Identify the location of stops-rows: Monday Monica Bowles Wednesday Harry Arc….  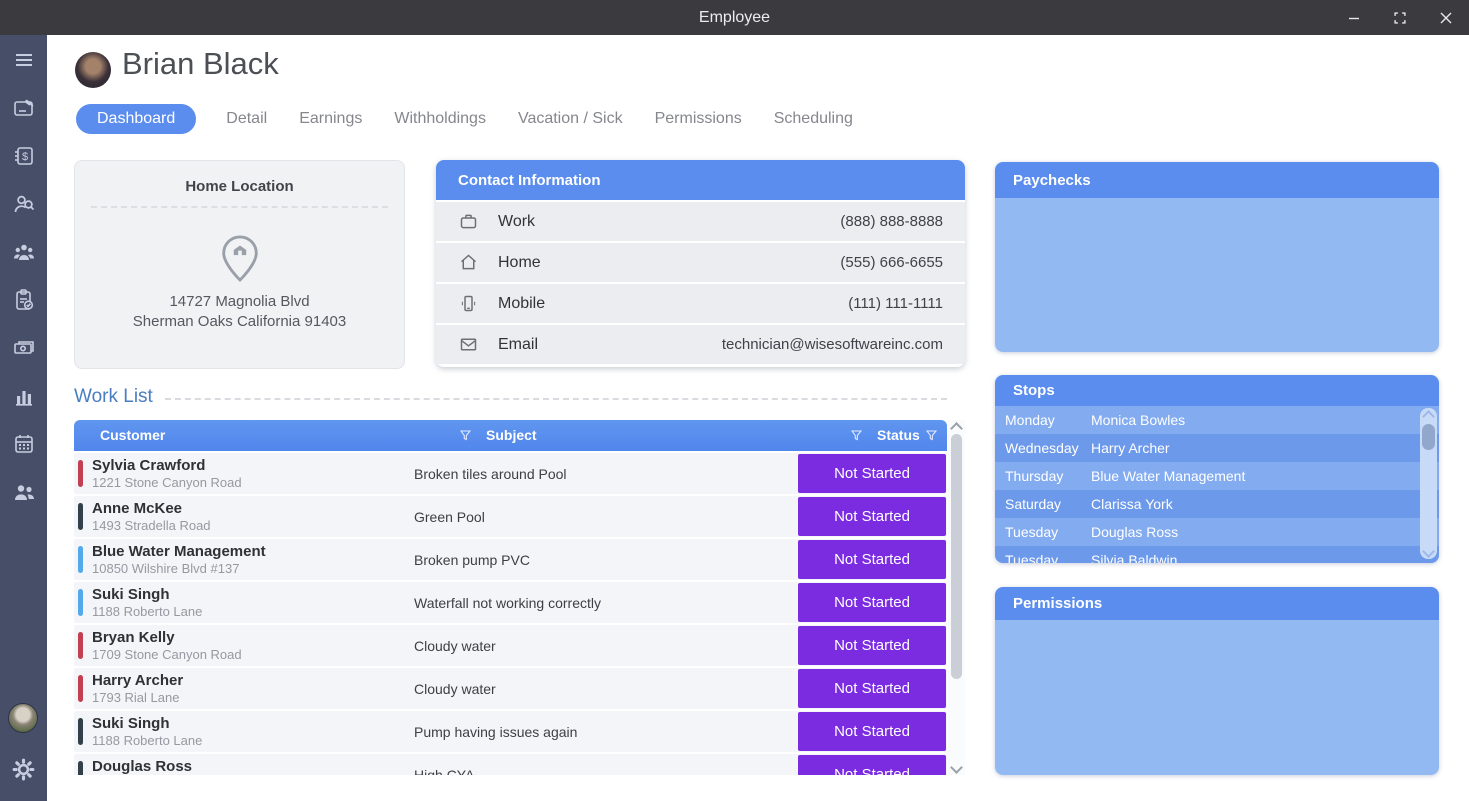
(1217, 484).